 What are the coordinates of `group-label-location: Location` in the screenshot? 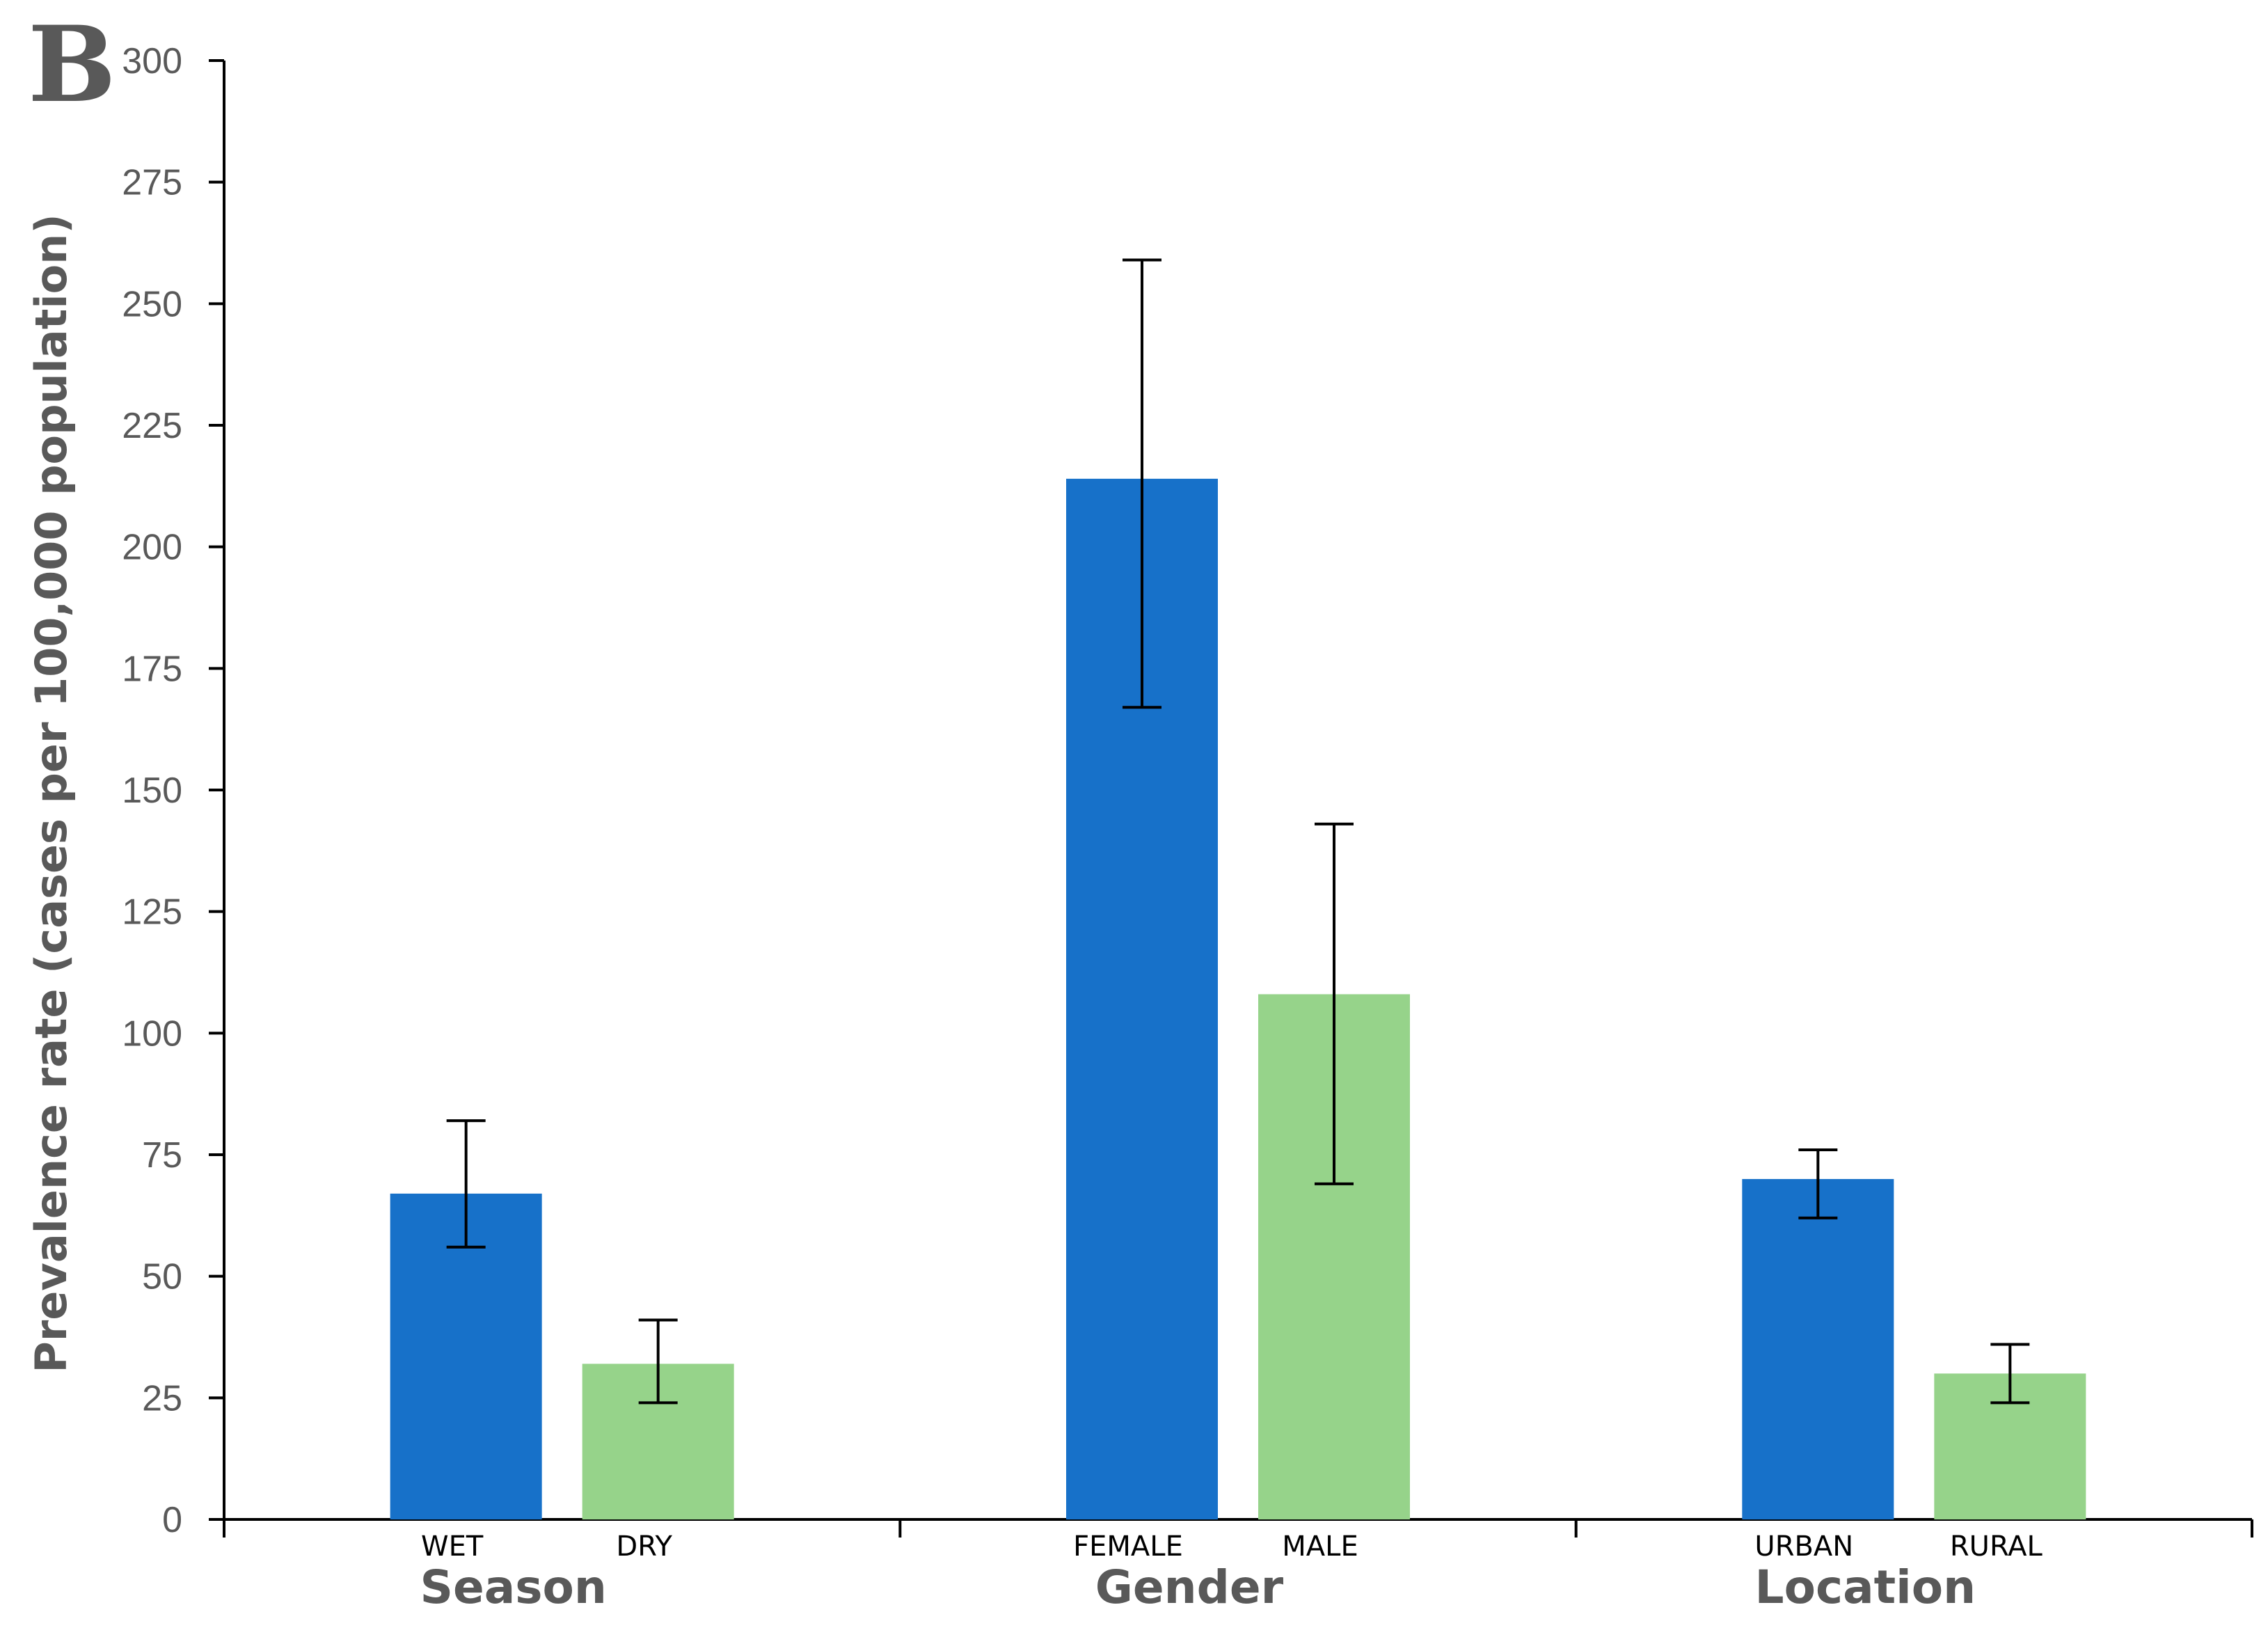 It's located at (1866, 1587).